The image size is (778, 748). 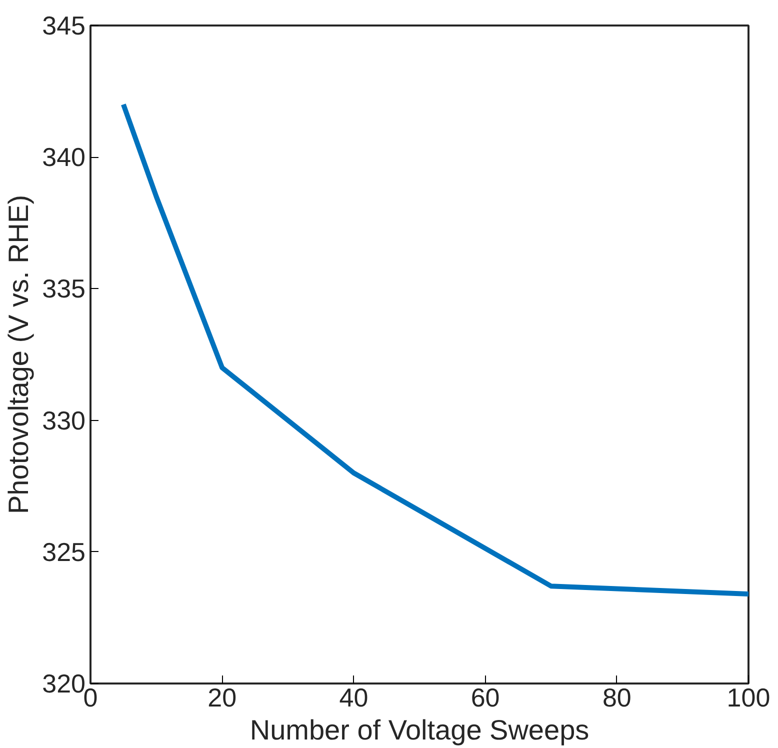 What do you see at coordinates (353, 697) in the screenshot?
I see `x-tick-label: 40` at bounding box center [353, 697].